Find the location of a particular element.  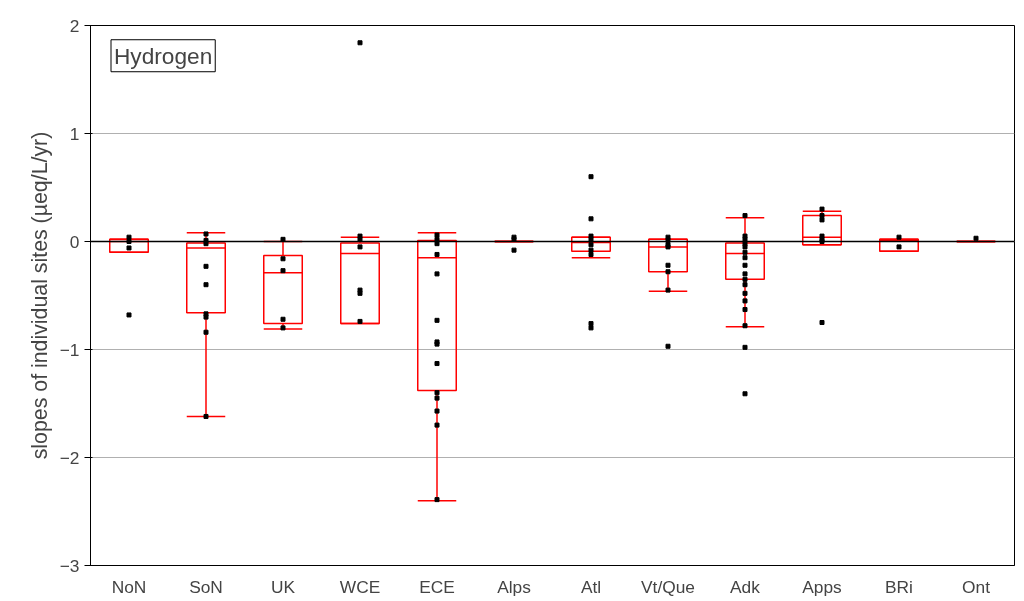

x-tick-label: Apps is located at coordinates (822, 586).